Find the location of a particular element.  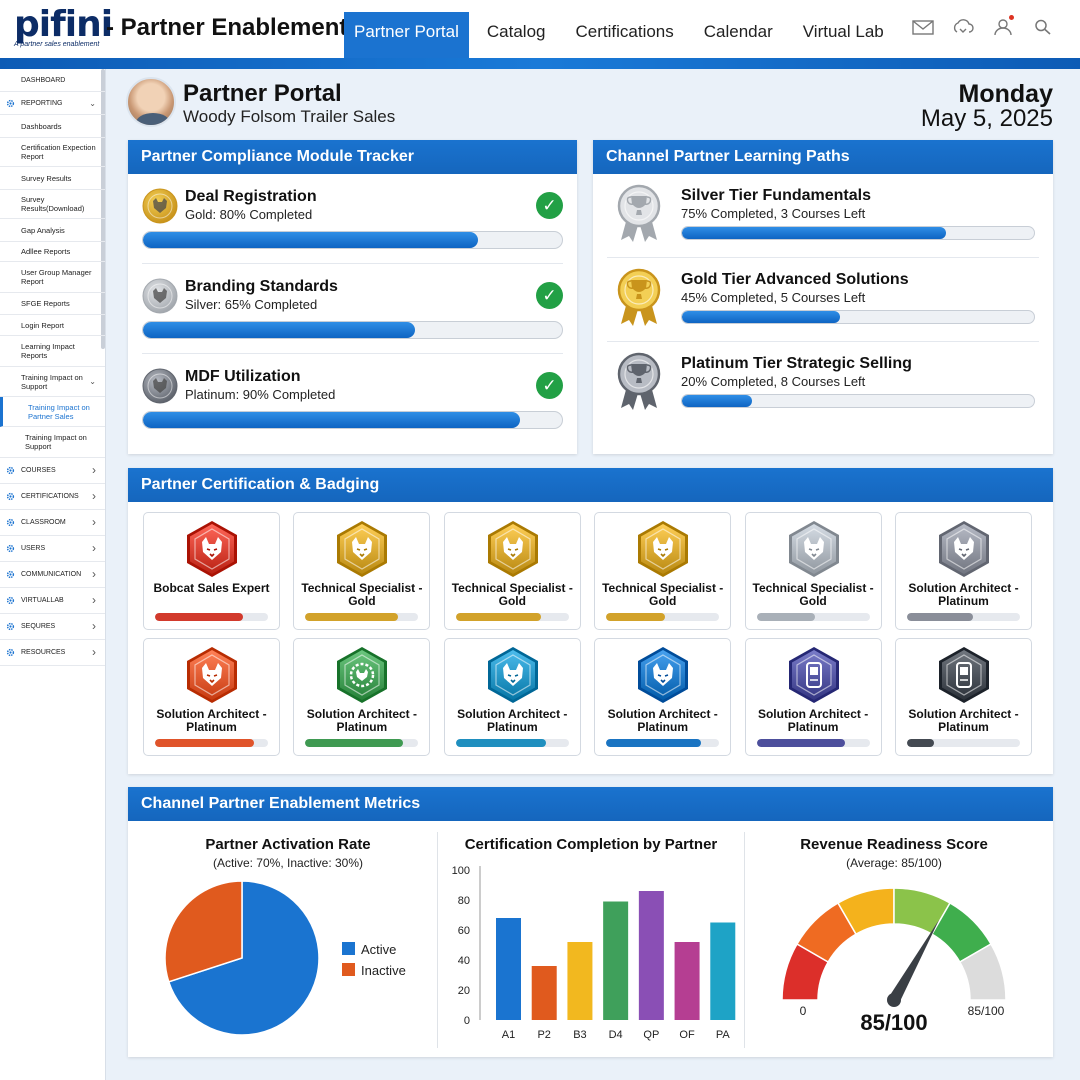

bar-a1 is located at coordinates (508, 969).